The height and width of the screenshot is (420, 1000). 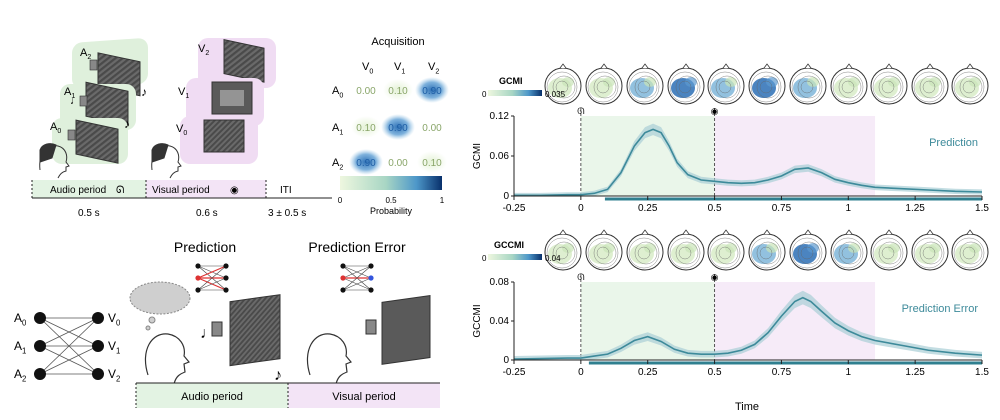 I want to click on x-tick-label: 0.5, so click(x=715, y=208).